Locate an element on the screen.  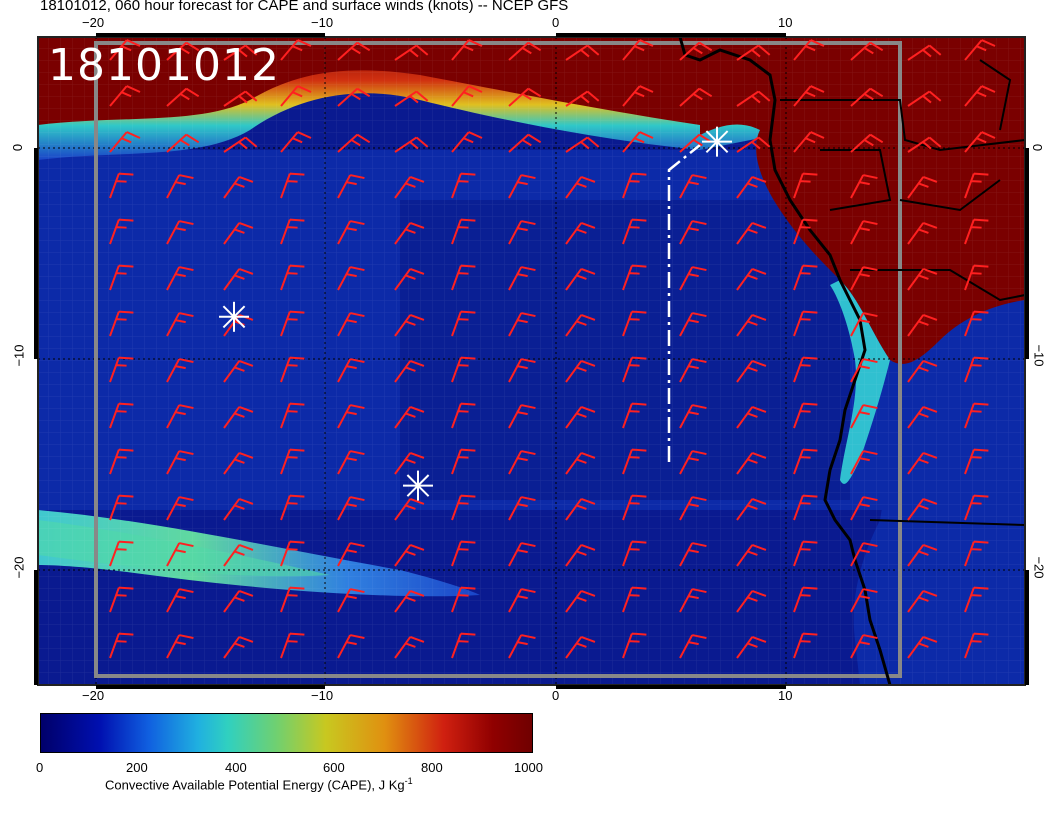
colorbar is located at coordinates (286, 733).